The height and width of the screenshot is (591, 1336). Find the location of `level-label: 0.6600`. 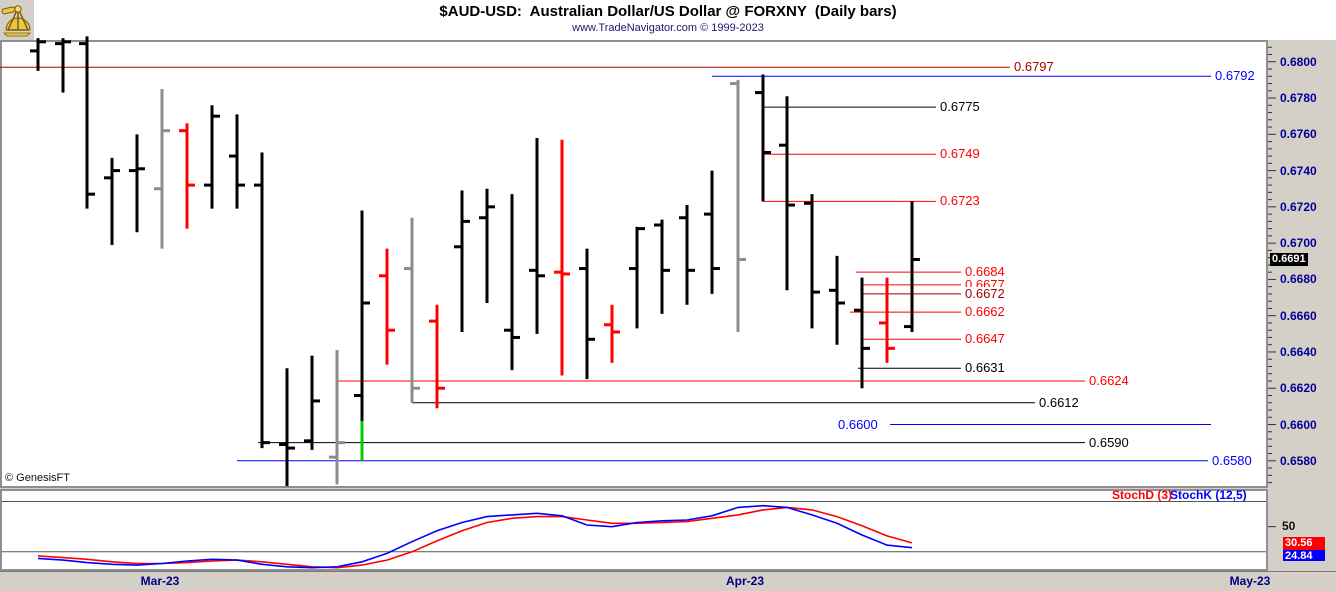

level-label: 0.6600 is located at coordinates (858, 424).